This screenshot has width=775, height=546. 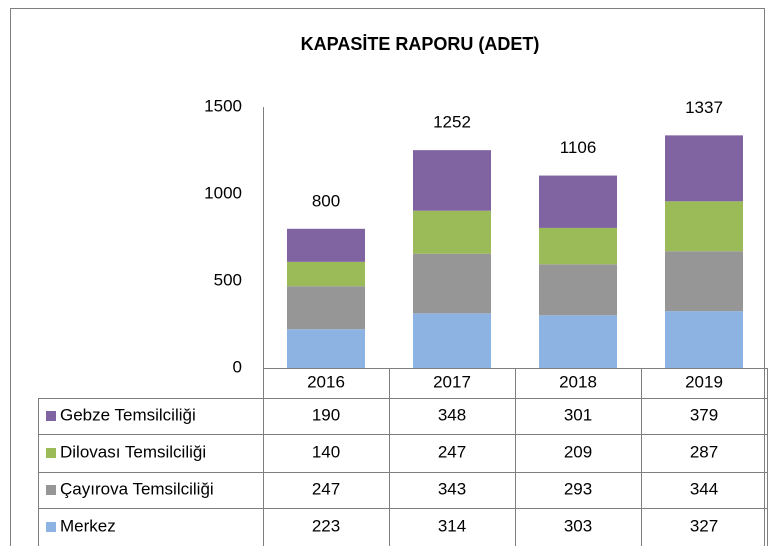 I want to click on table-value: 327, so click(x=704, y=525).